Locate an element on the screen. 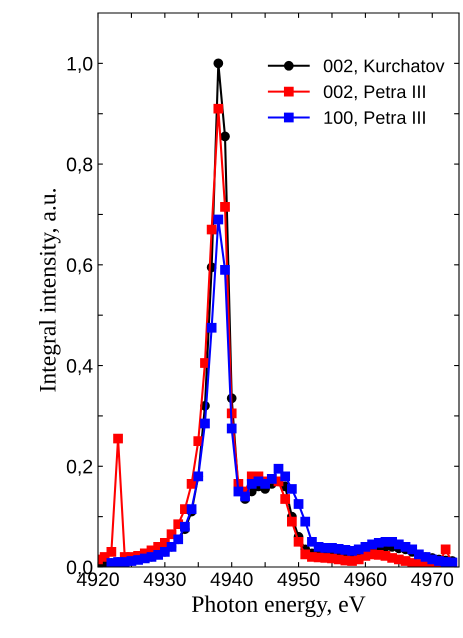 The image size is (463, 638). y-tick-label: 1,0 is located at coordinates (80, 64).